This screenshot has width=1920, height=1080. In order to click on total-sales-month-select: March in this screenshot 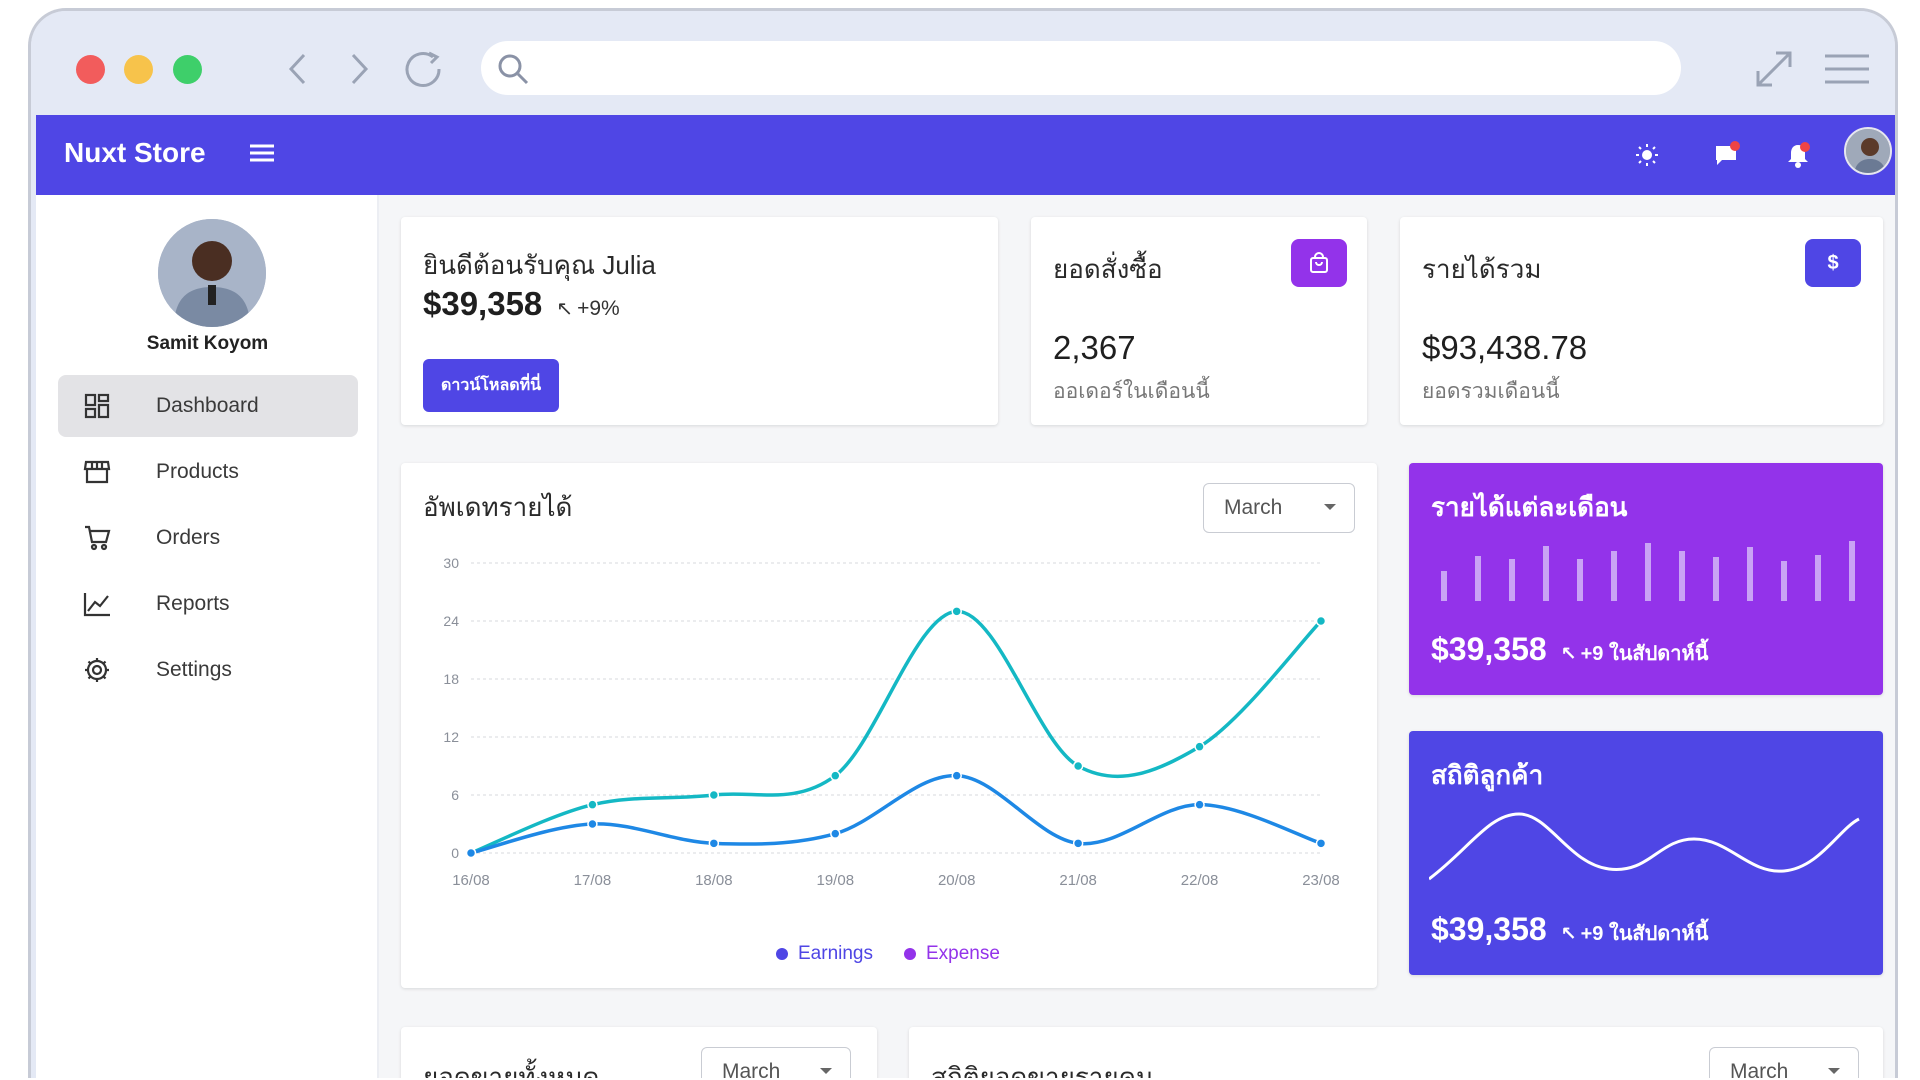, I will do `click(776, 1062)`.